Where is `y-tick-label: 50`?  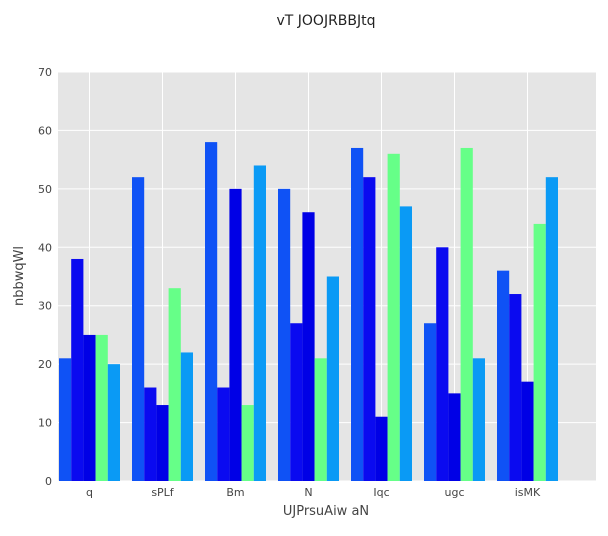 y-tick-label: 50 is located at coordinates (45, 189).